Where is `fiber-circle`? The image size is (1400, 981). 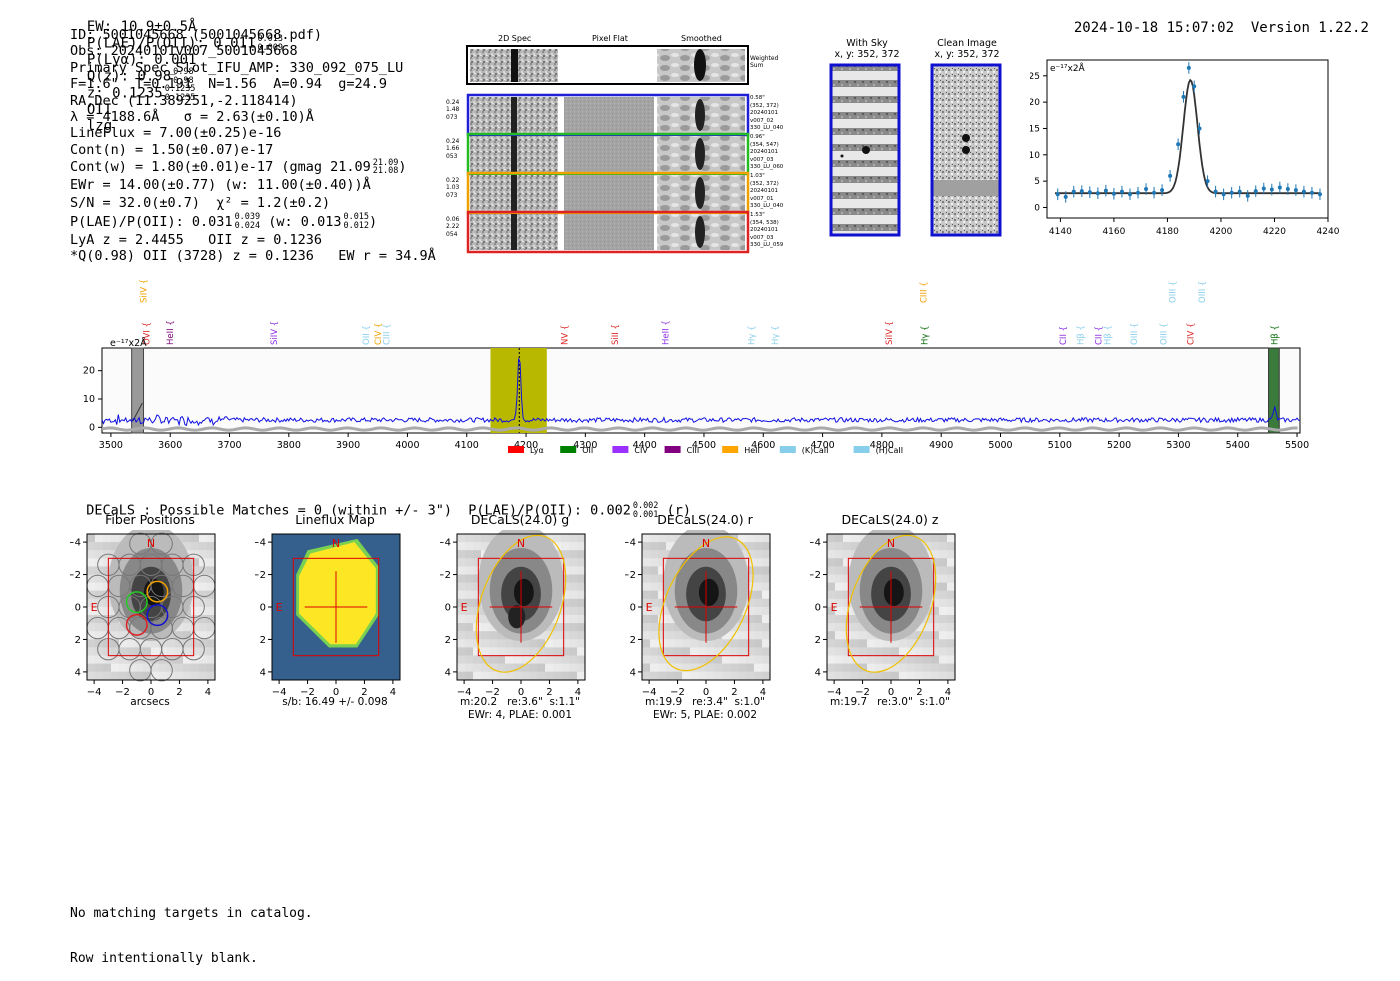
fiber-circle is located at coordinates (161, 543).